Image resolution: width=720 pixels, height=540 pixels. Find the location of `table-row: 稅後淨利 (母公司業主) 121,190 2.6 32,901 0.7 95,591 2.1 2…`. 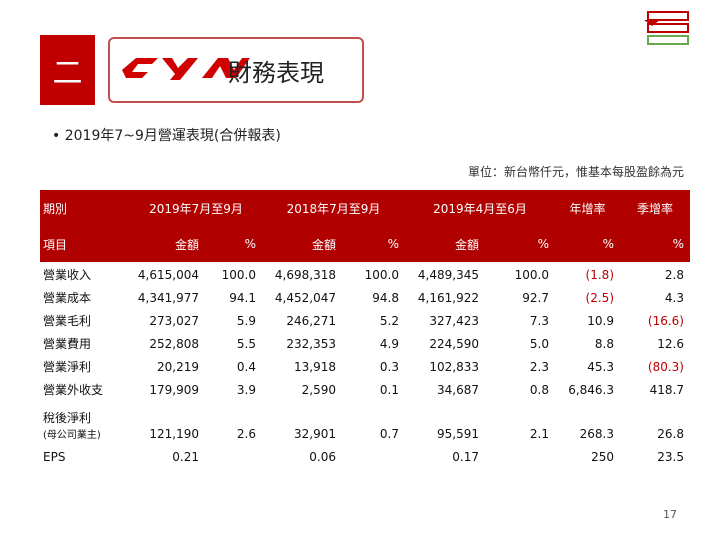

table-row: 稅後淨利 (母公司業主) 121,190 2.6 32,901 0.7 95,591 2.1 2… is located at coordinates (365, 423).